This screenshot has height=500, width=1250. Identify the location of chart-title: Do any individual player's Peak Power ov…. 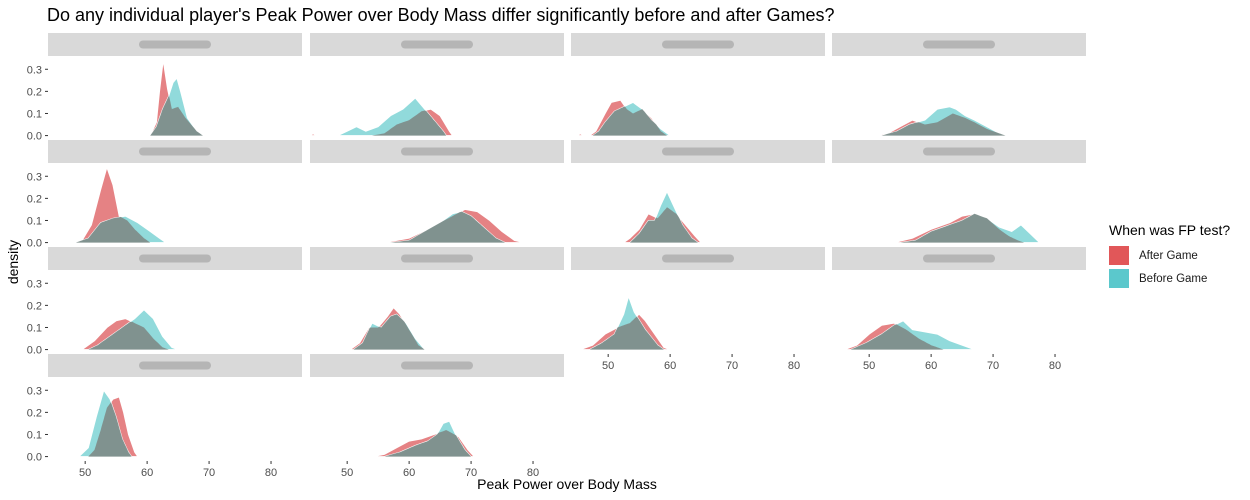
(441, 15).